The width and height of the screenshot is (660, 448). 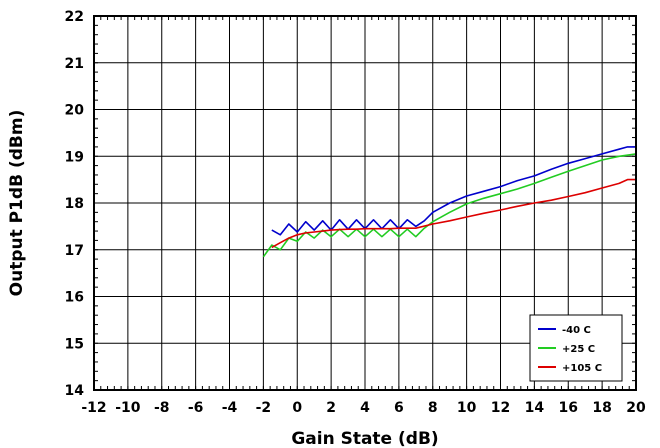 I want to click on y-tick-label: 15, so click(x=74, y=344).